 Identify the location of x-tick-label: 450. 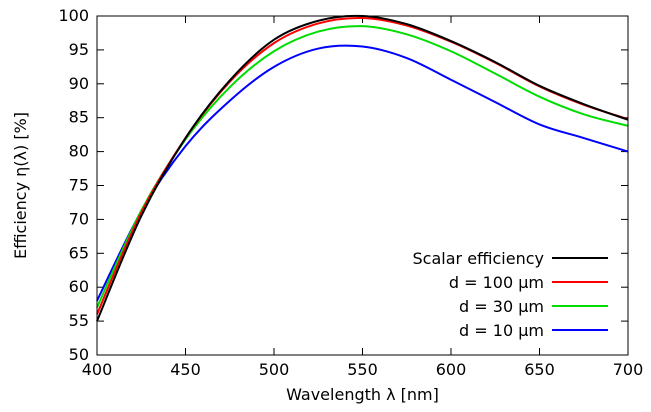
(185, 369).